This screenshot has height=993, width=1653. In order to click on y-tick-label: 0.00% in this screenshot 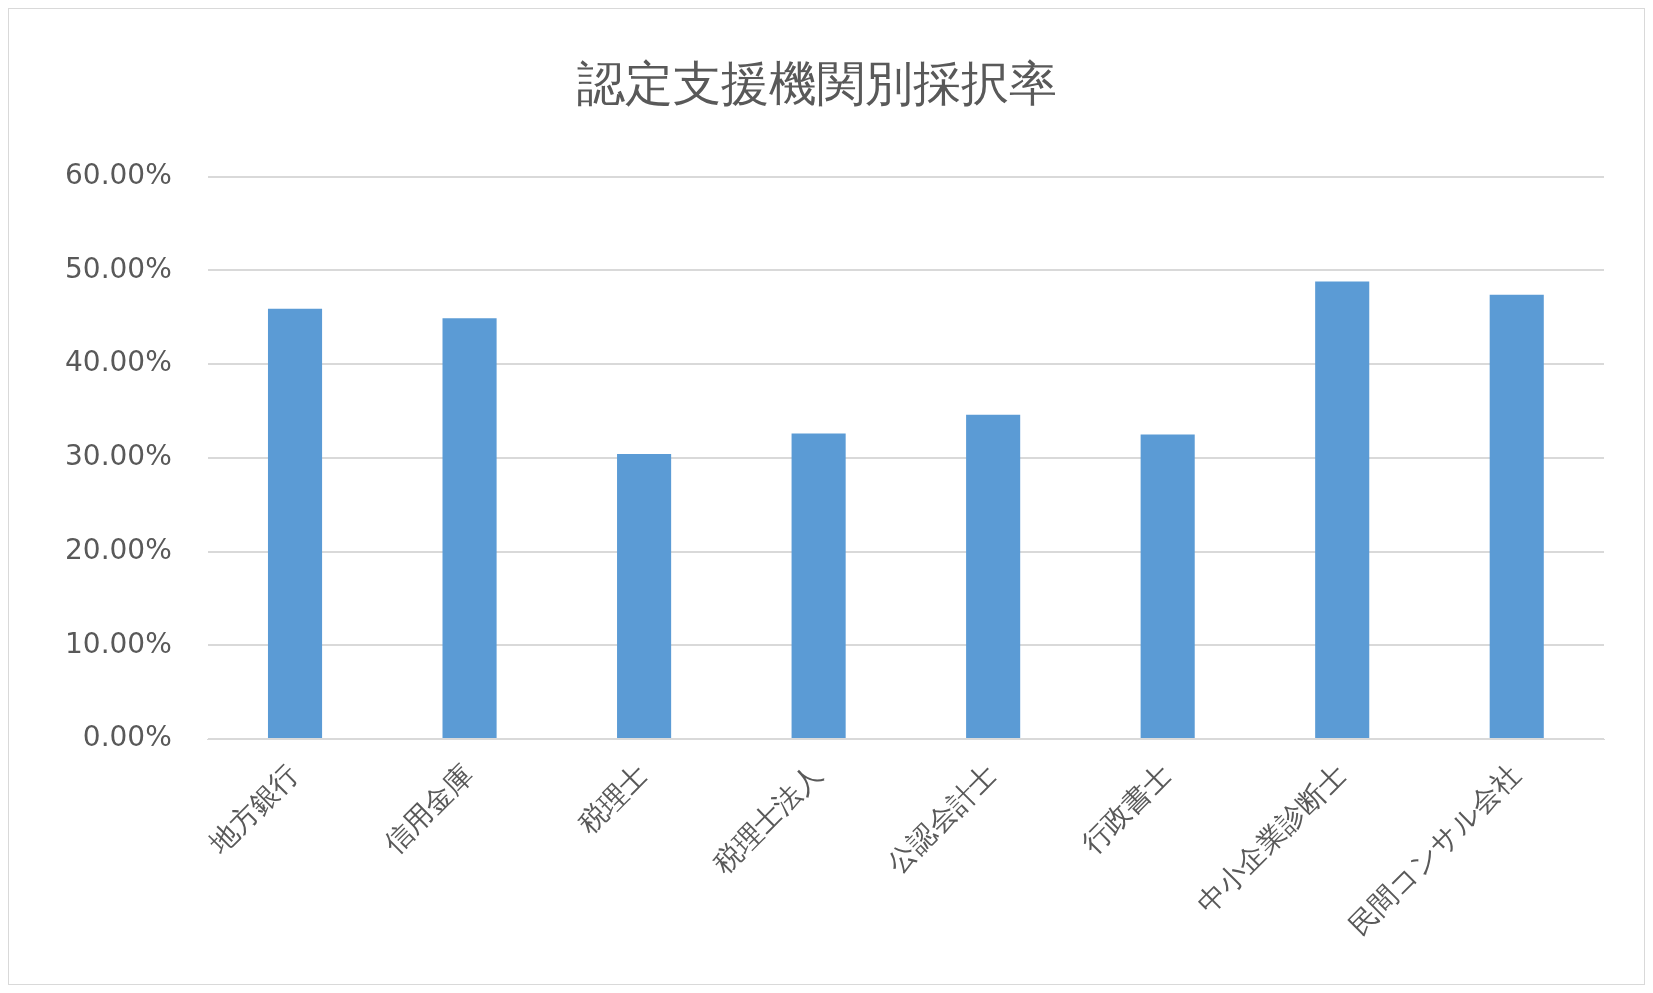, I will do `click(127, 737)`.